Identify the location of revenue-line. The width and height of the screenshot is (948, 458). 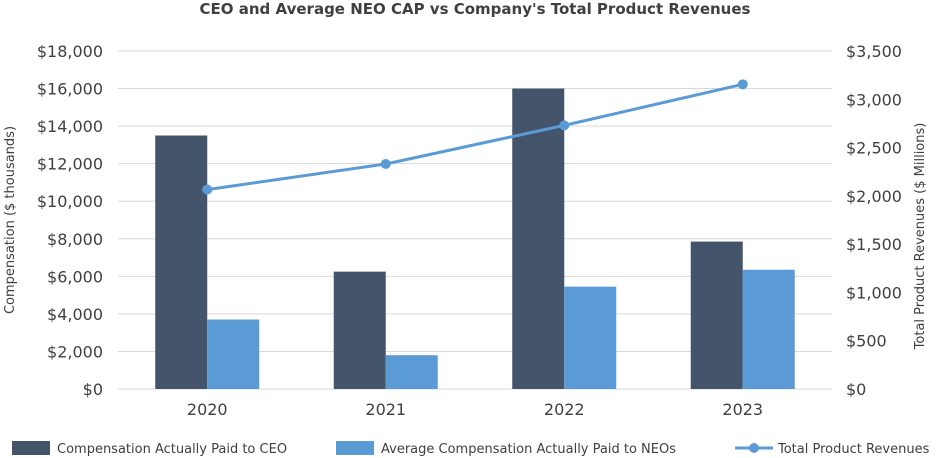
(475, 137).